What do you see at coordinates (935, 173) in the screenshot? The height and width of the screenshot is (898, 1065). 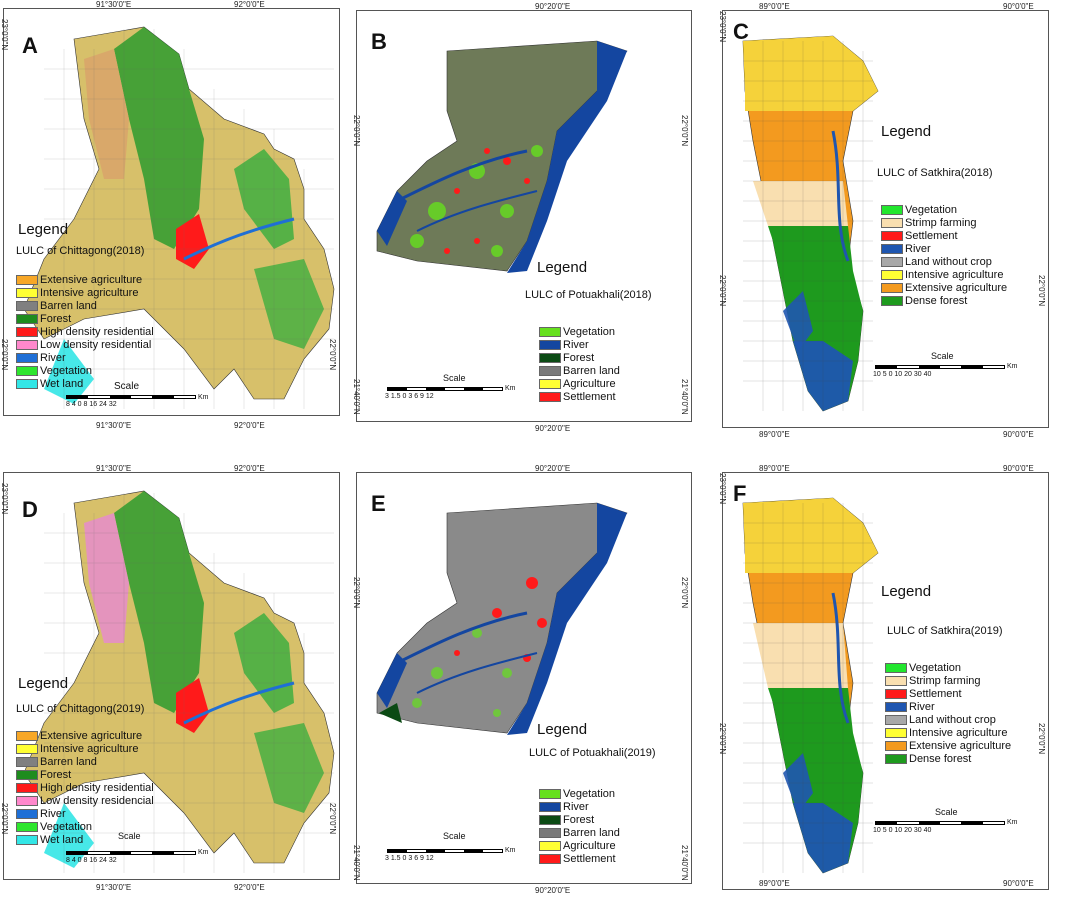 I see `legend-subtitle: LULC of Satkhira(2018)` at bounding box center [935, 173].